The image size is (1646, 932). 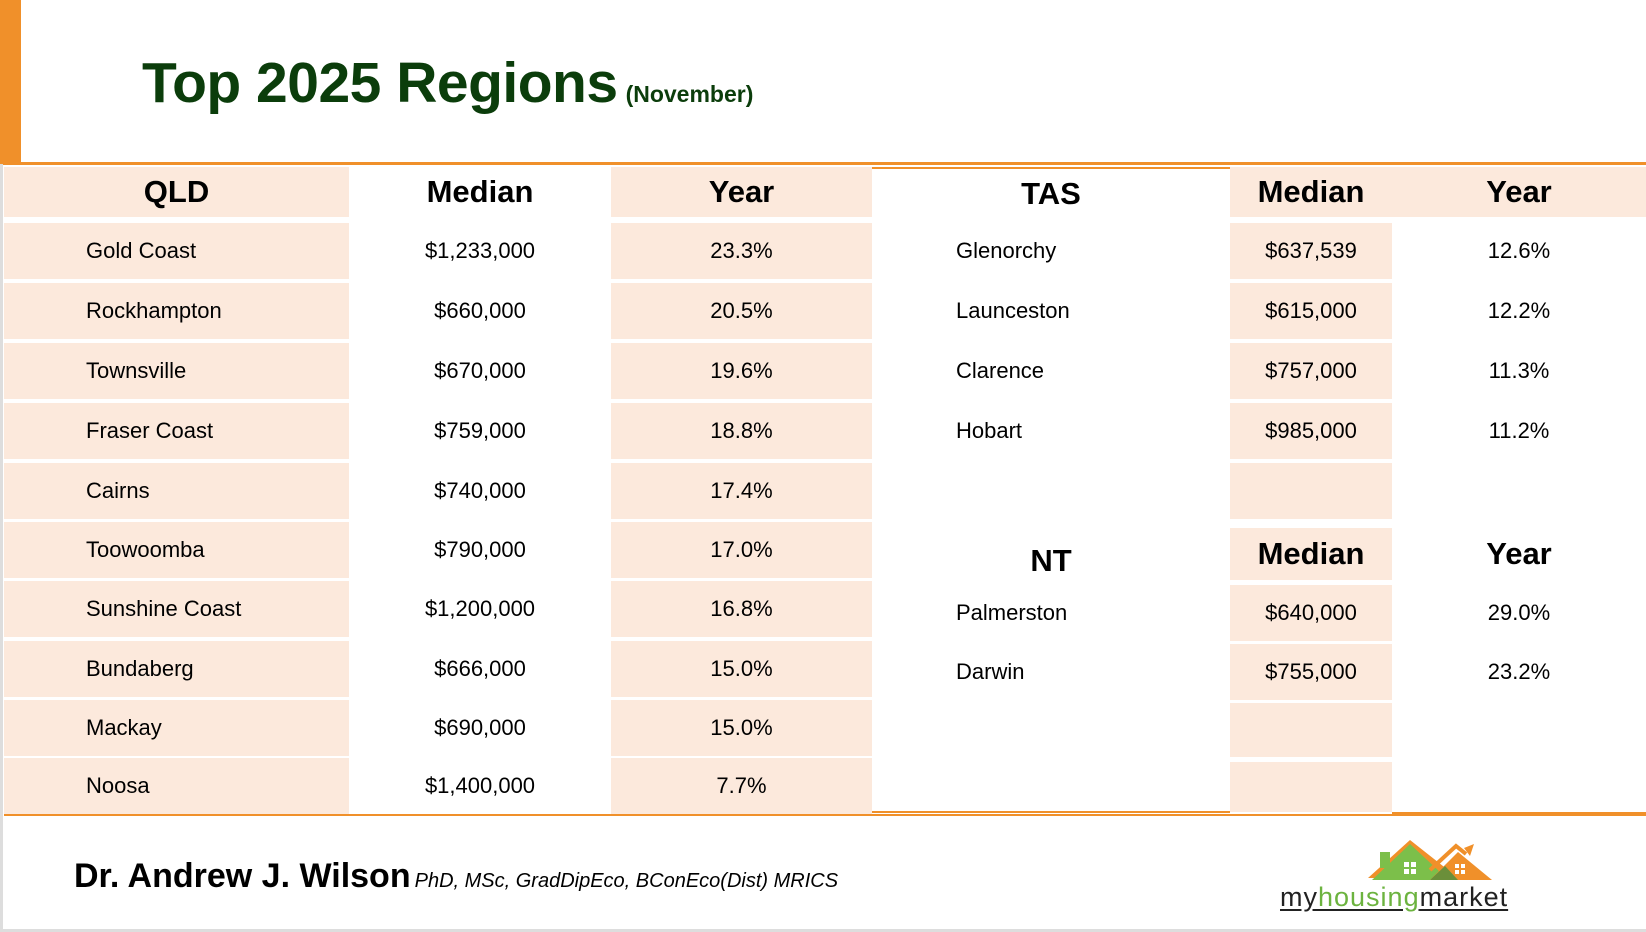 I want to click on qld-median-cell: $670,000, so click(x=480, y=370).